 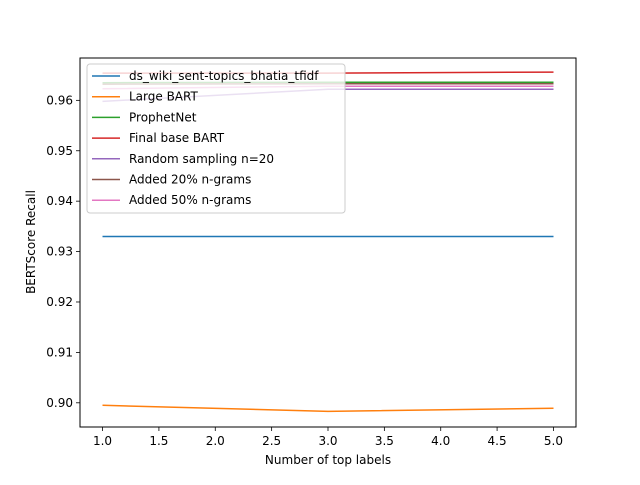 I want to click on legend-label: ds_wiki_sent-topics_bhatia_tfidf, so click(x=224, y=76).